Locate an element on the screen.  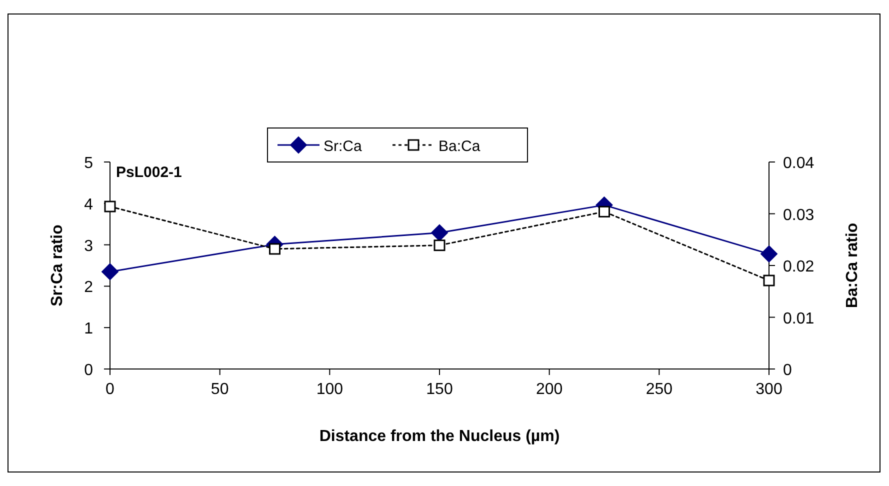
x-tick-label: 200 is located at coordinates (549, 389).